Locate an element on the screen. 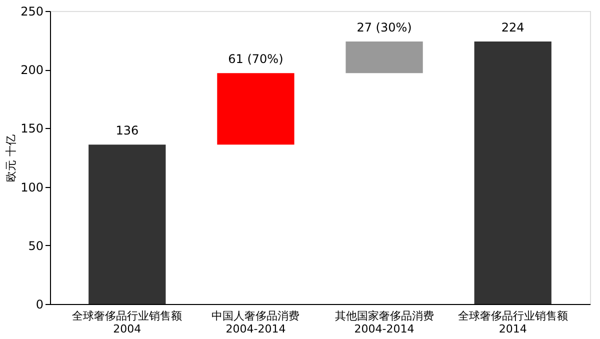 The height and width of the screenshot is (339, 600). y-axis-title: 欧元 十亿 is located at coordinates (11, 158).